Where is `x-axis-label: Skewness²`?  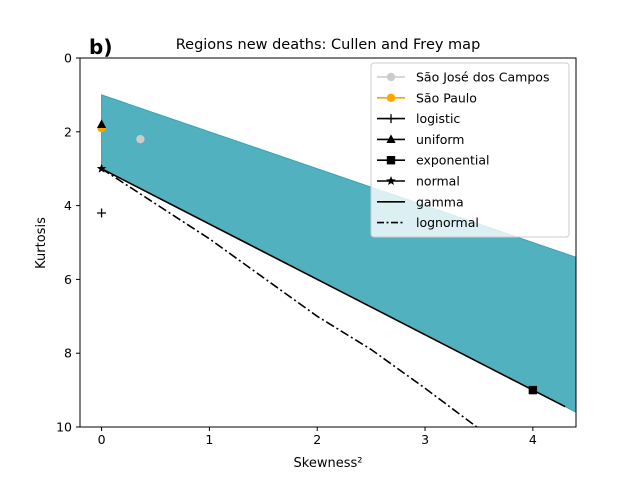
x-axis-label: Skewness² is located at coordinates (328, 463).